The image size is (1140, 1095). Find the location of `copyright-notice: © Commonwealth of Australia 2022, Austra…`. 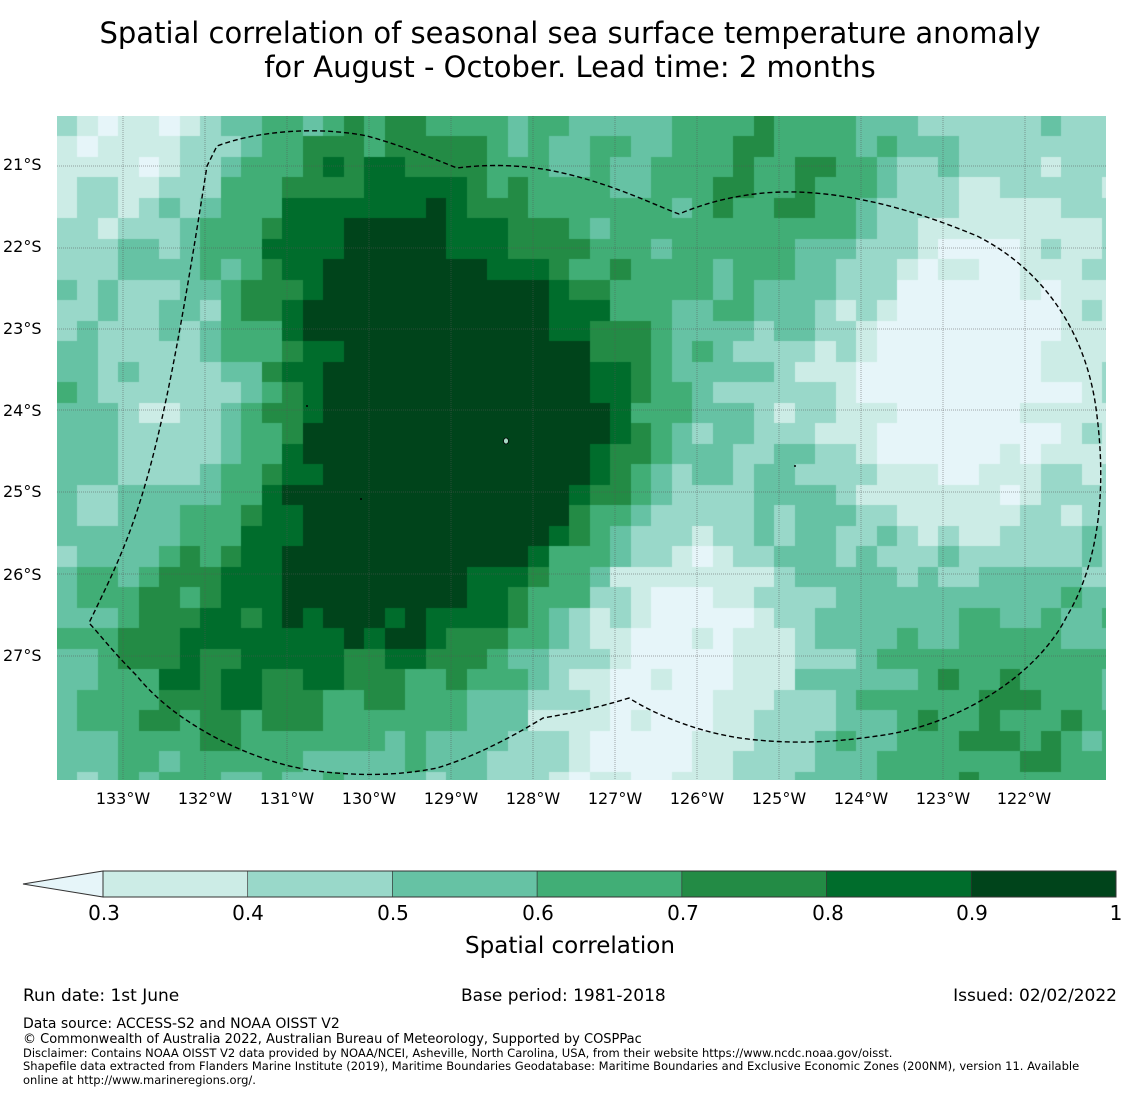

copyright-notice: © Commonwealth of Australia 2022, Austra… is located at coordinates (332, 1039).